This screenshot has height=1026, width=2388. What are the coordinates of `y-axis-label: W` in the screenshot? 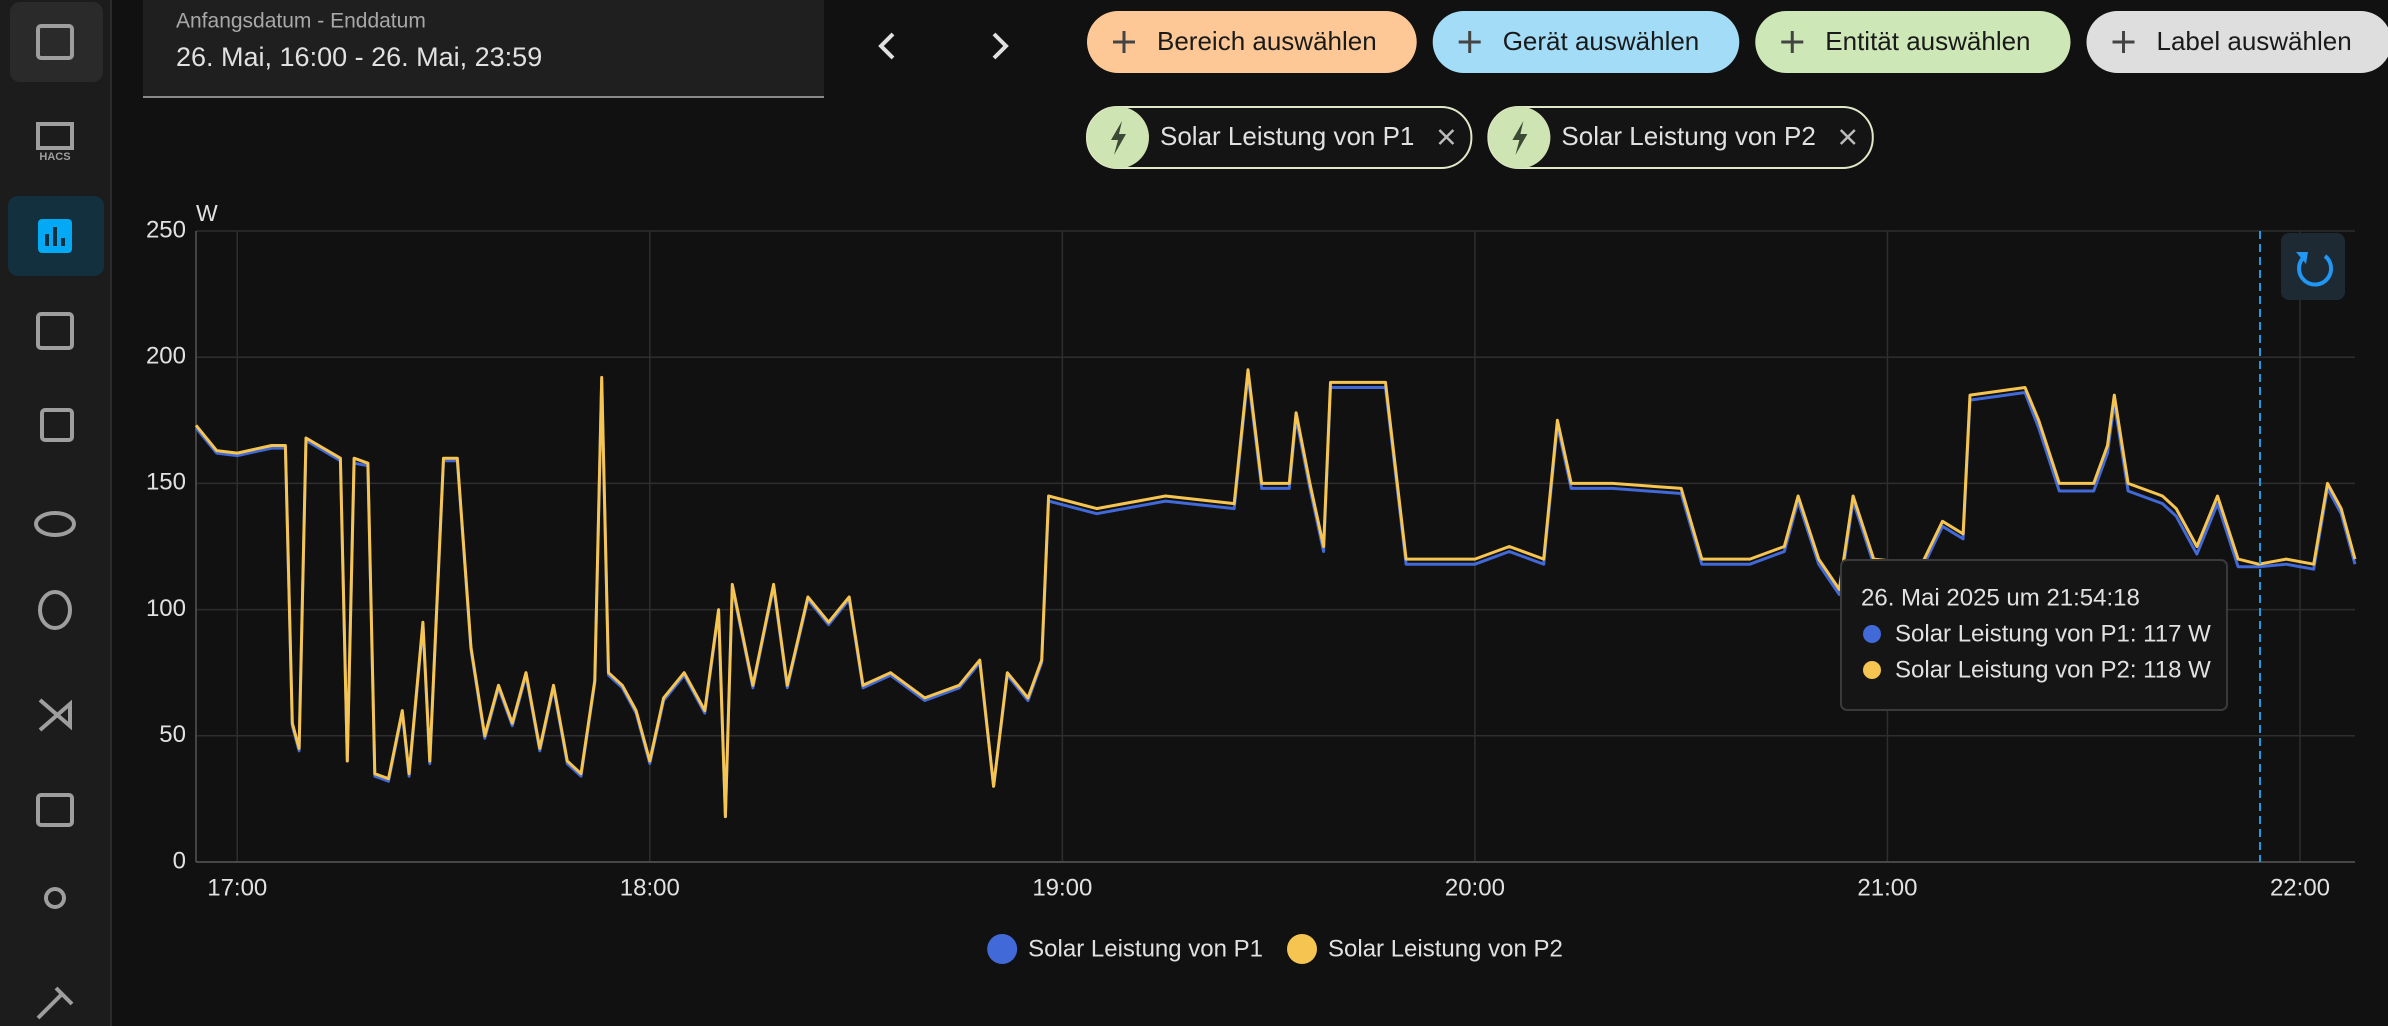 It's located at (207, 213).